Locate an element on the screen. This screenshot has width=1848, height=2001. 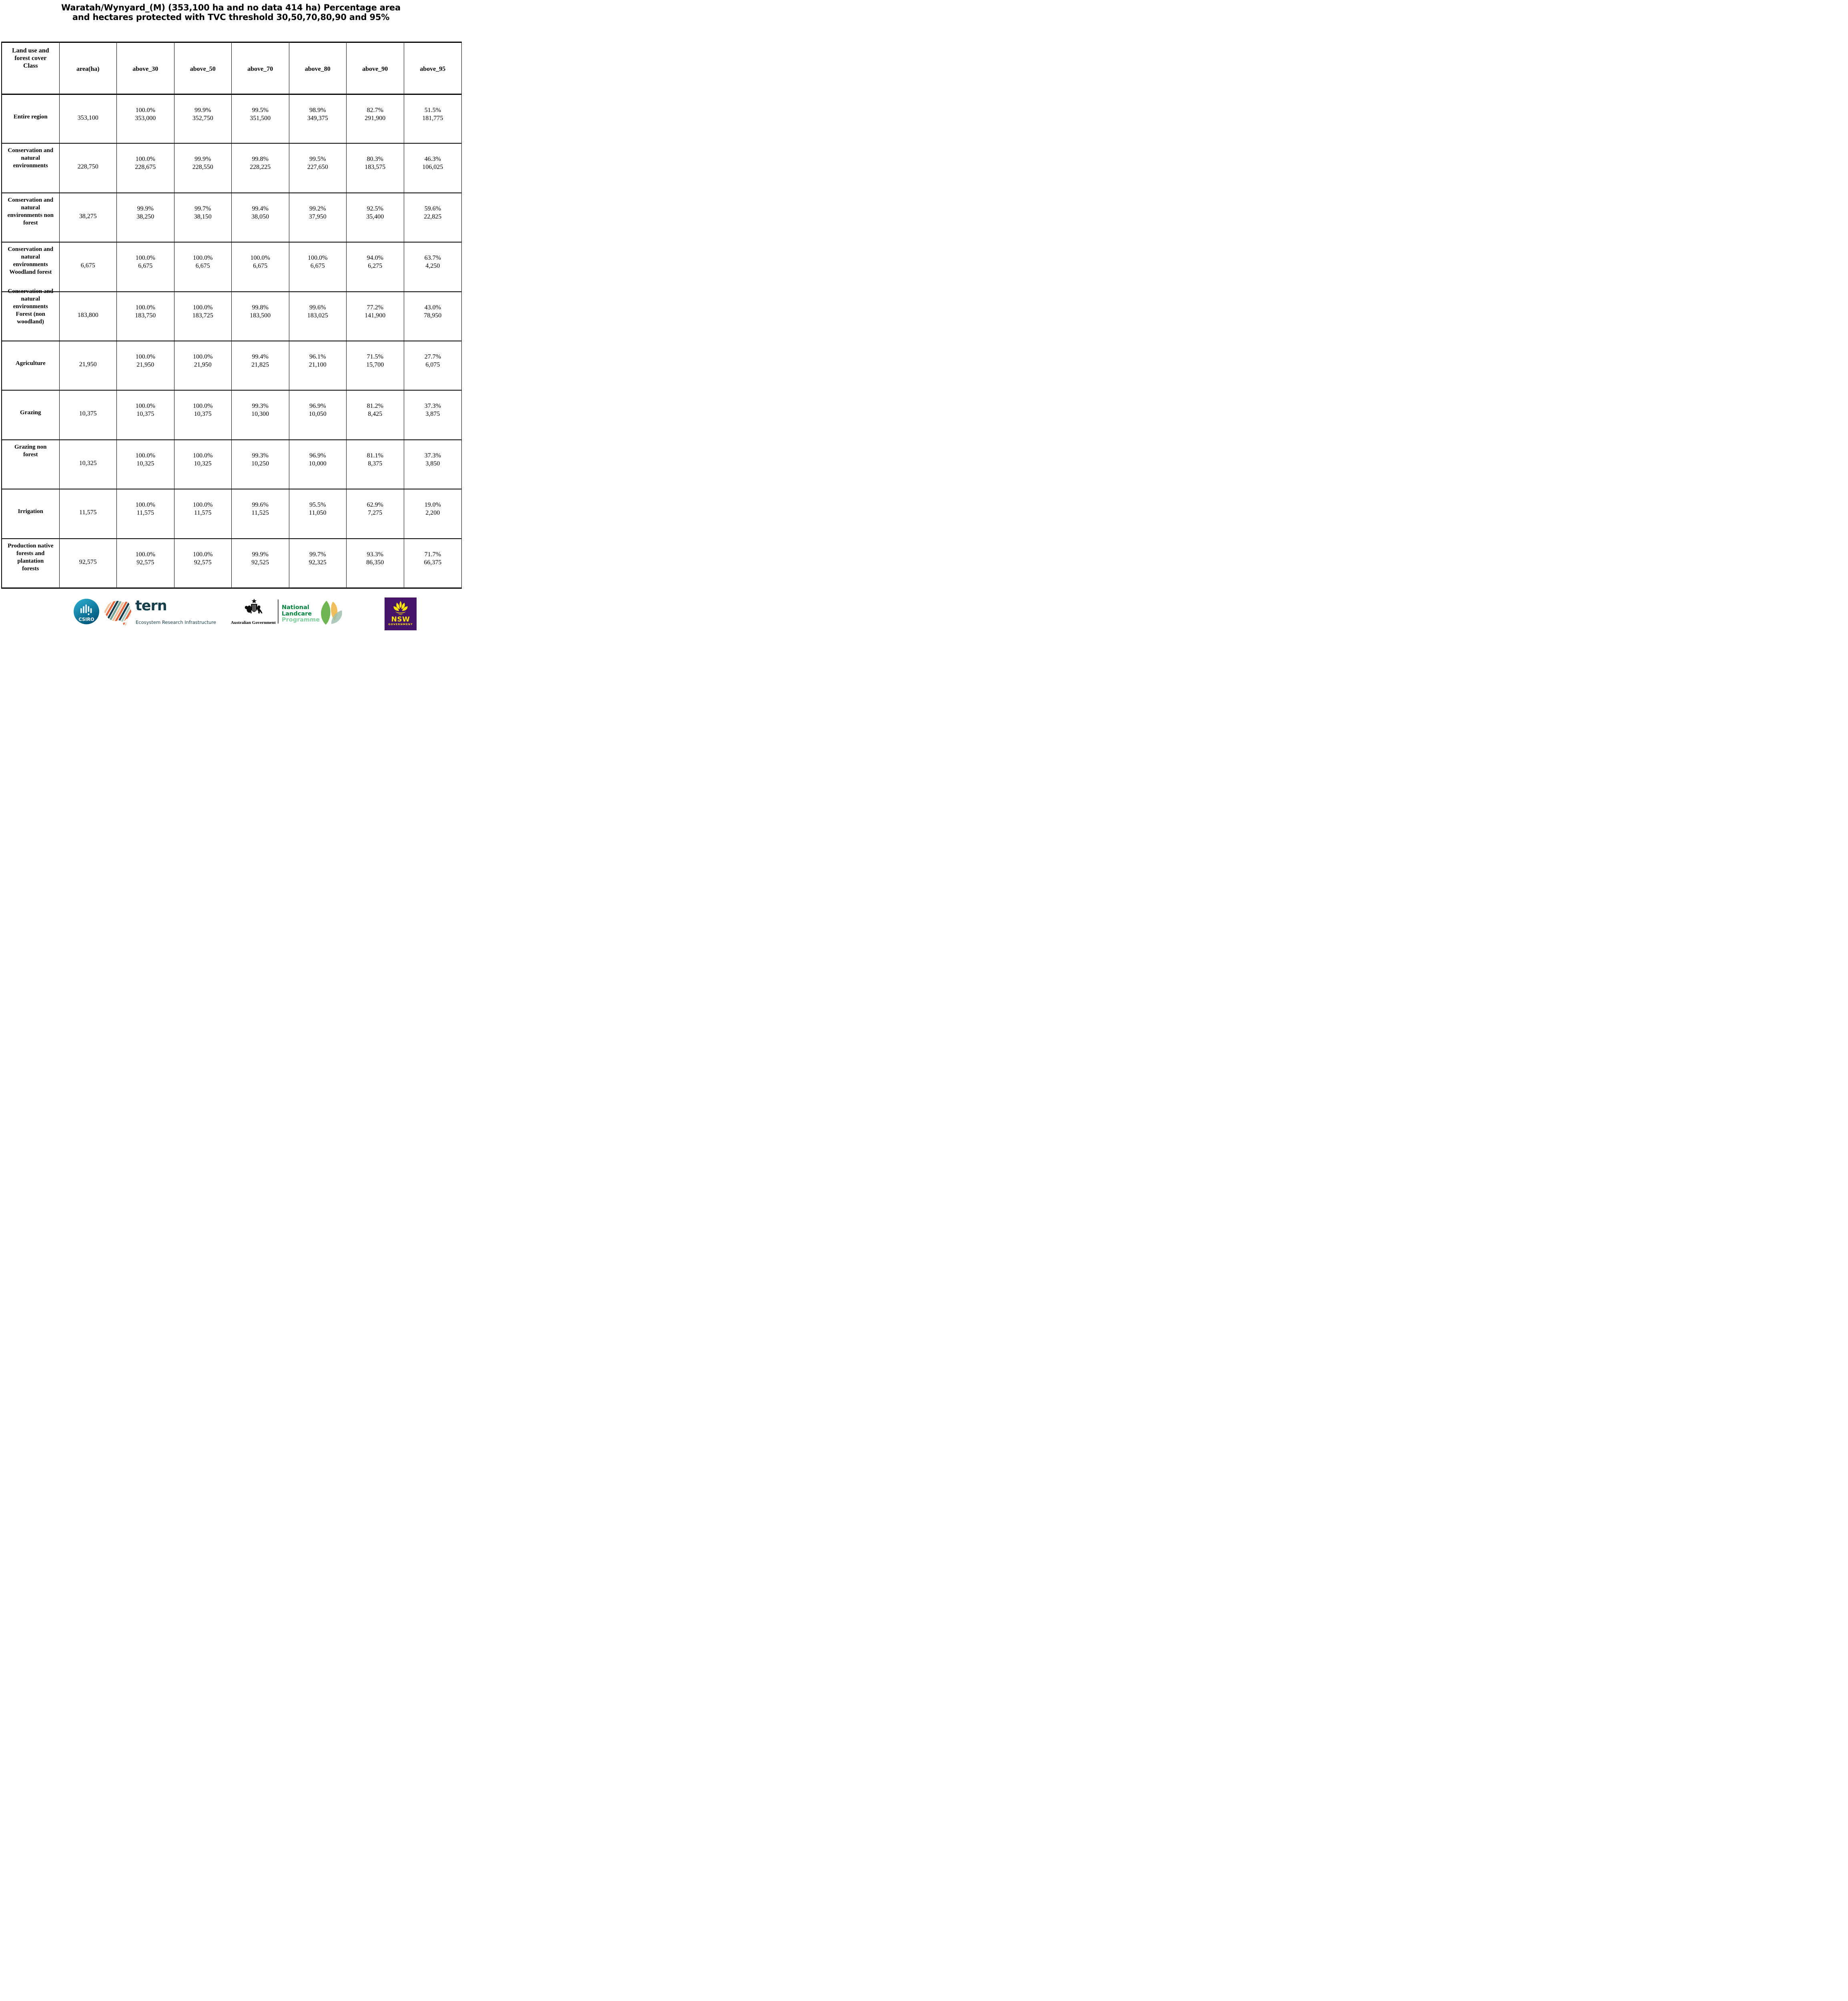
pct-ha-value: 100.0% 183,750 is located at coordinates (145, 311).